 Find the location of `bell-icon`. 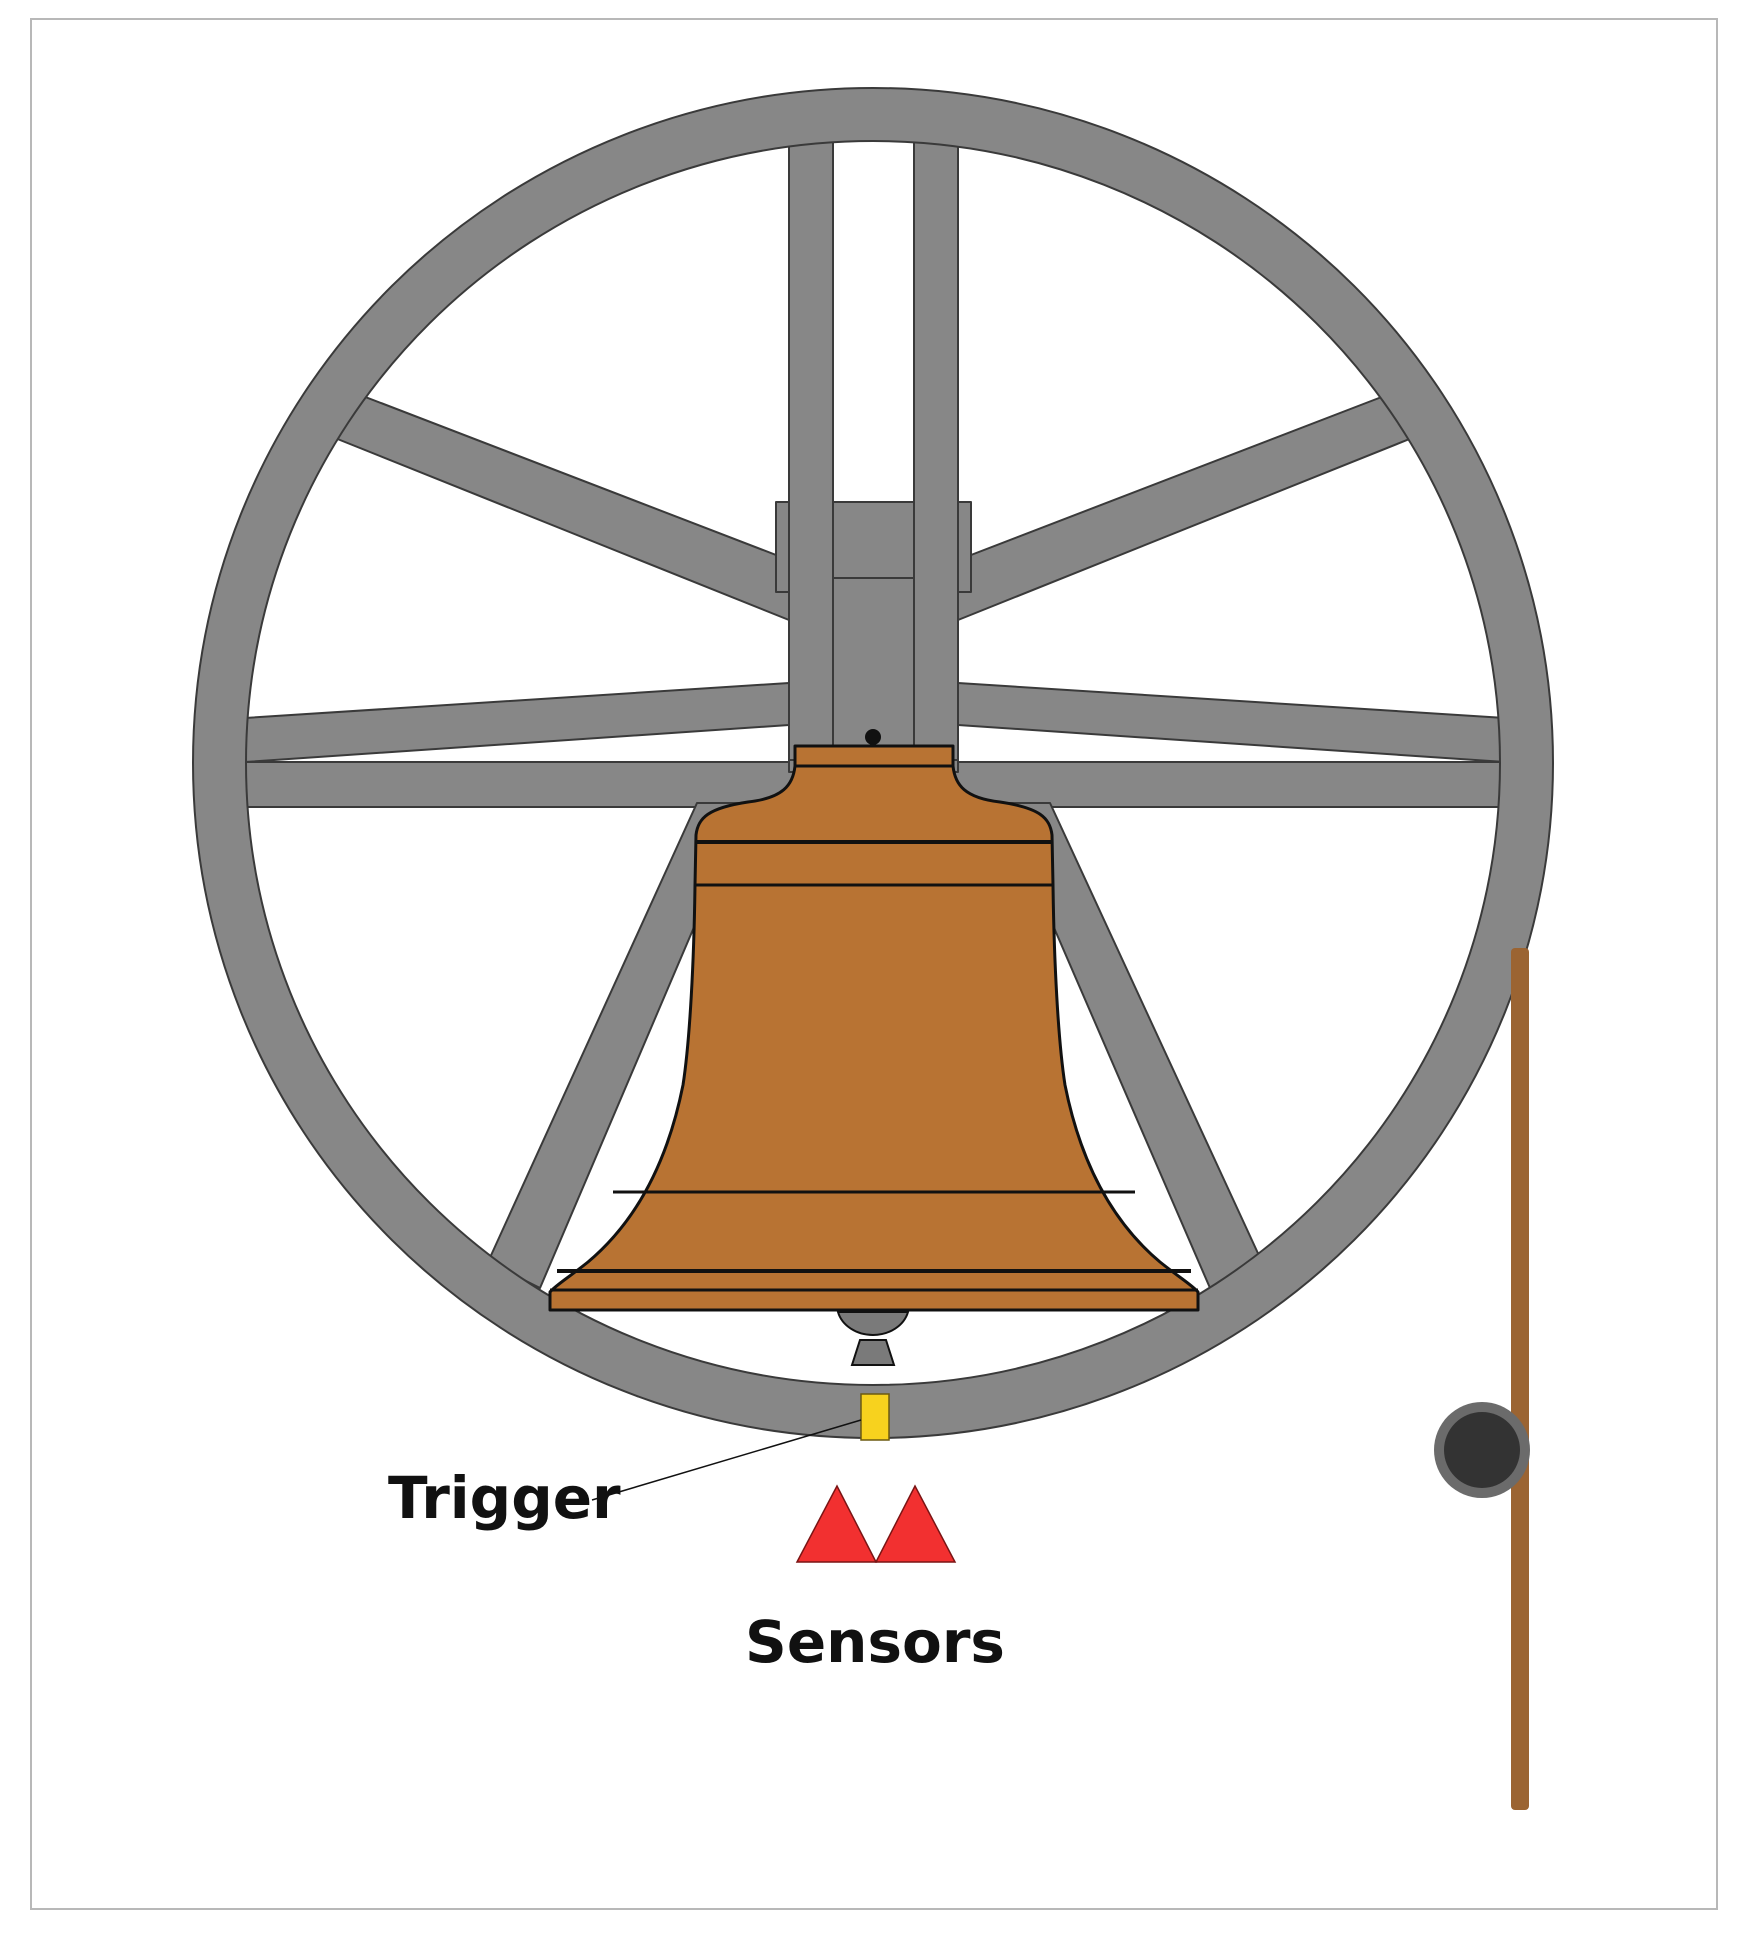

bell-icon is located at coordinates (874, 1028).